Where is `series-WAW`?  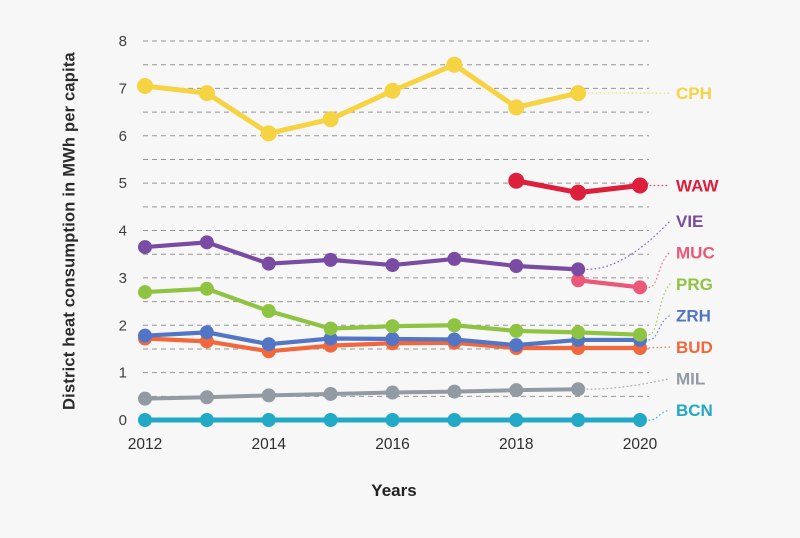
series-WAW is located at coordinates (578, 186).